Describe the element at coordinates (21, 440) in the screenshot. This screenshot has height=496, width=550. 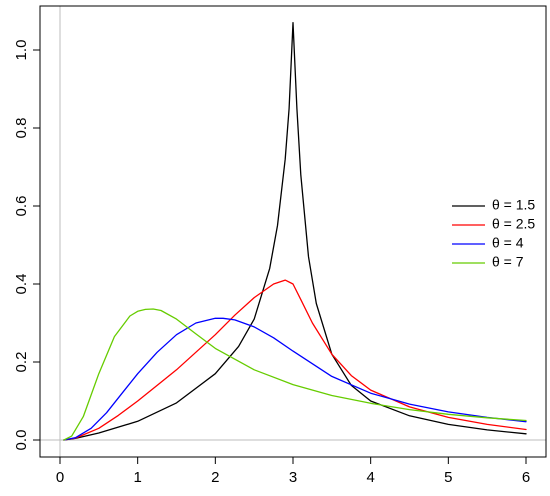
I see `y-tick-label: 0.0` at that location.